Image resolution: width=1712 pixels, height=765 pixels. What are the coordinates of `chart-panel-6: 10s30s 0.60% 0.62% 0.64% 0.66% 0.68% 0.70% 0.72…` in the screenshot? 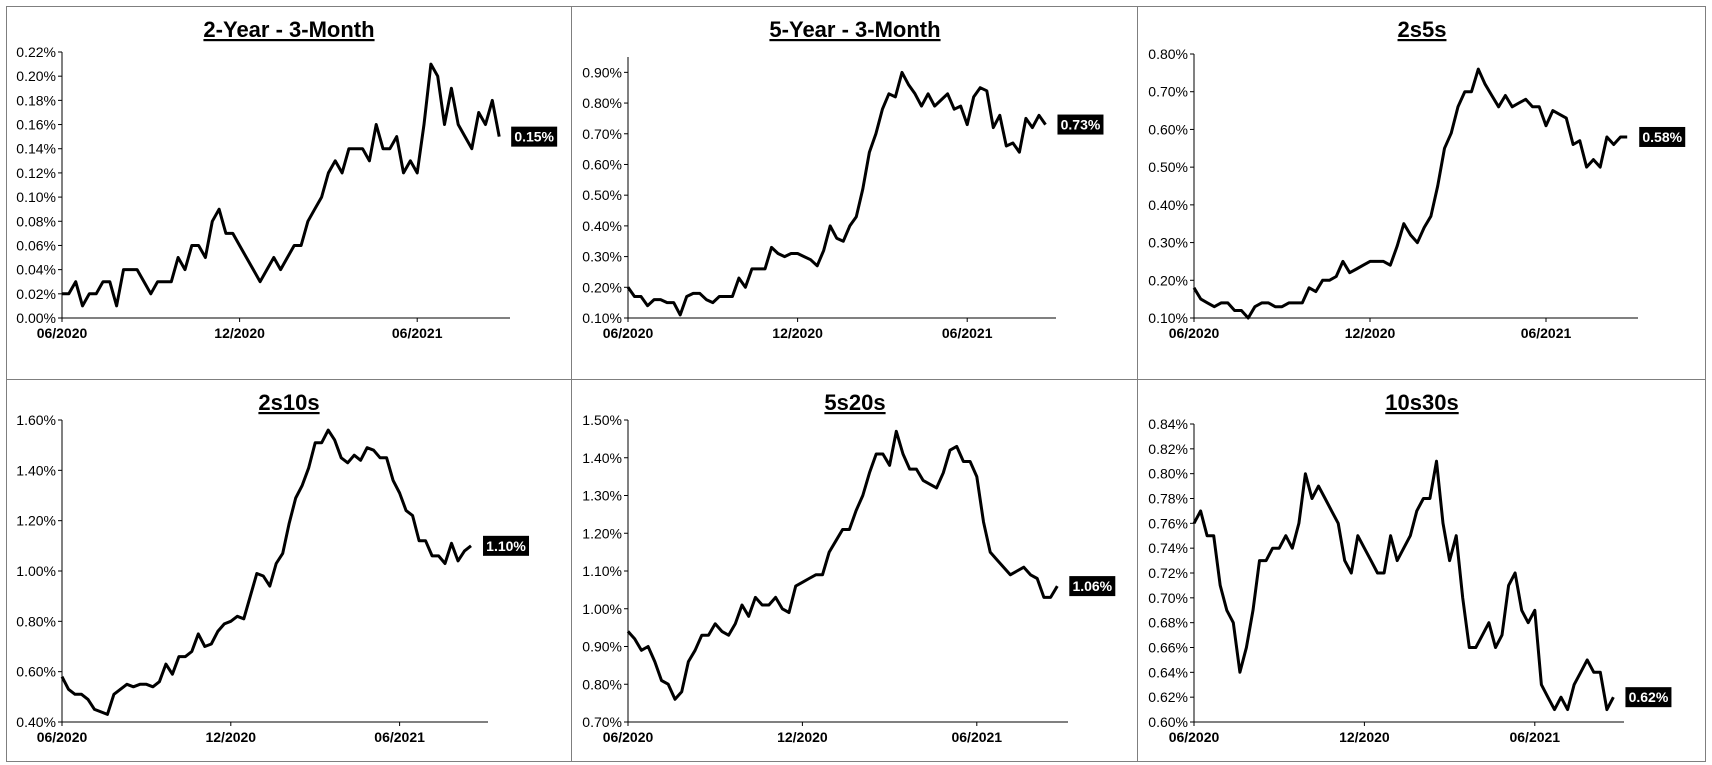 It's located at (1410, 567).